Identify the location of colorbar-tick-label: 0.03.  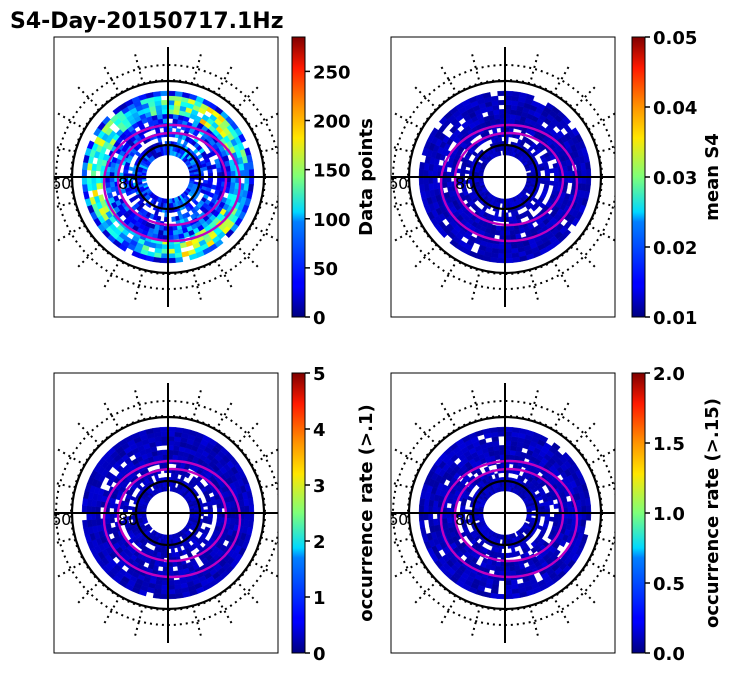
(675, 178).